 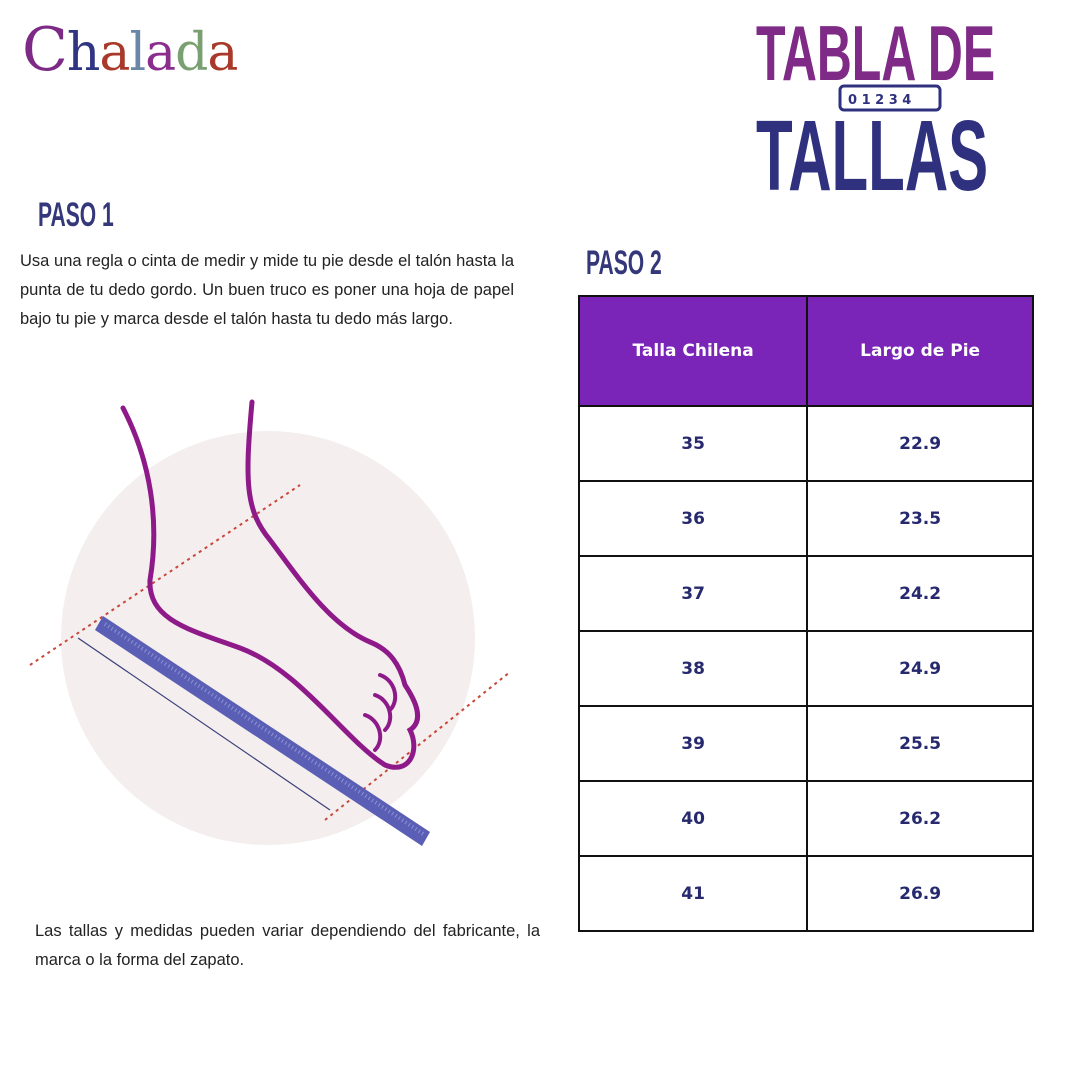 I want to click on heel-guide-line, so click(x=165, y=575).